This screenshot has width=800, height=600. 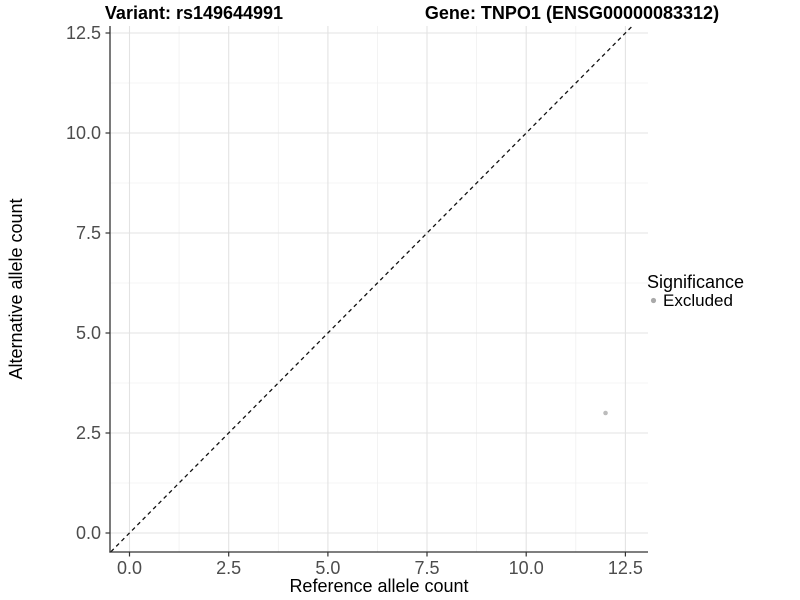 What do you see at coordinates (88, 433) in the screenshot?
I see `y-tick-label: 2.5` at bounding box center [88, 433].